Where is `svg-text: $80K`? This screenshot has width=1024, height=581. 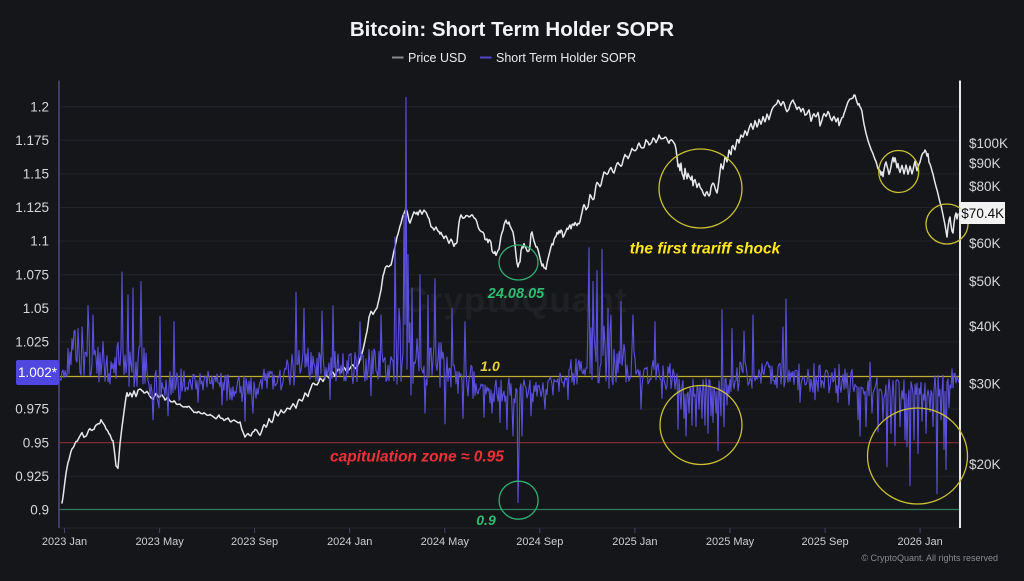
svg-text: $80K is located at coordinates (985, 186).